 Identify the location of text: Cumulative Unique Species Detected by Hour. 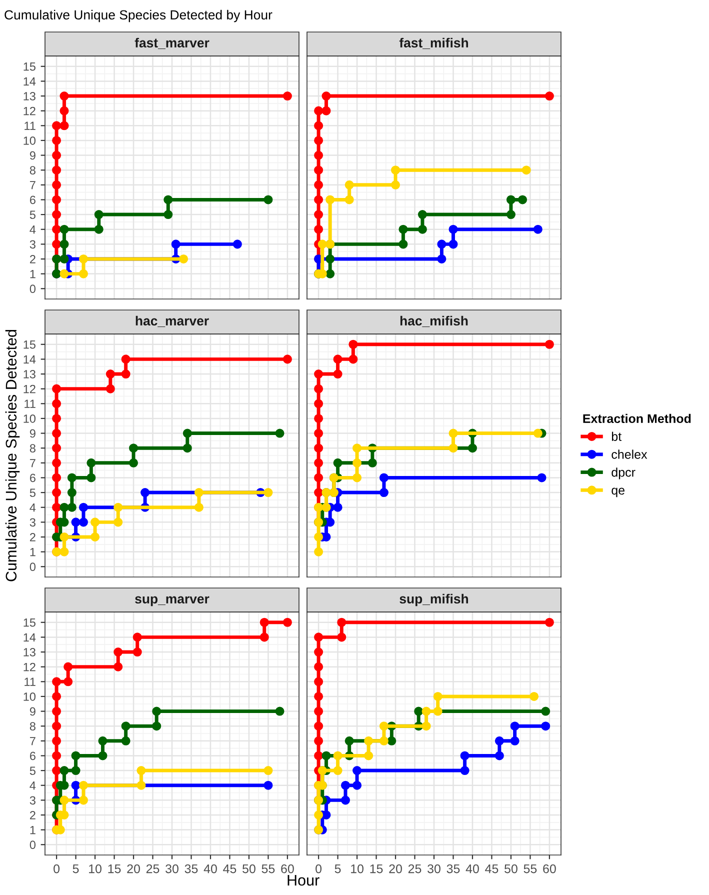
(138, 16).